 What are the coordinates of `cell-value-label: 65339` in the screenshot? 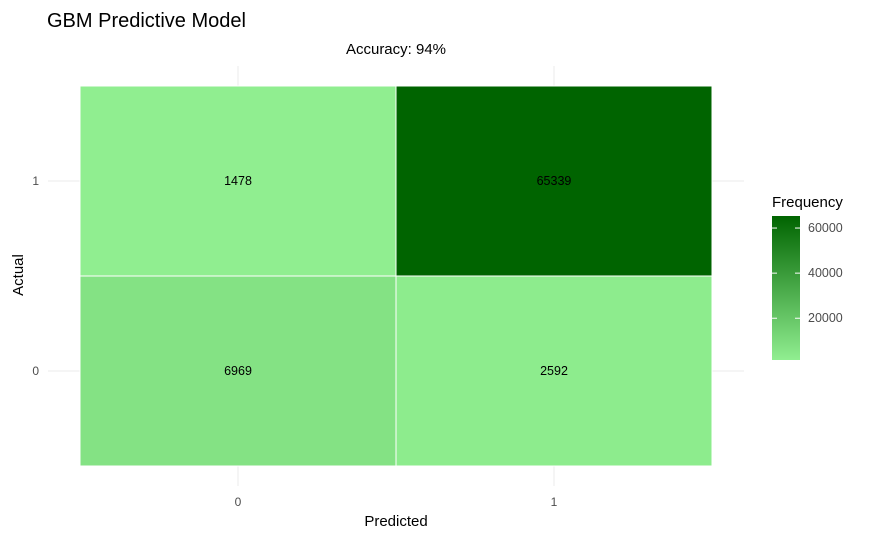 It's located at (554, 181).